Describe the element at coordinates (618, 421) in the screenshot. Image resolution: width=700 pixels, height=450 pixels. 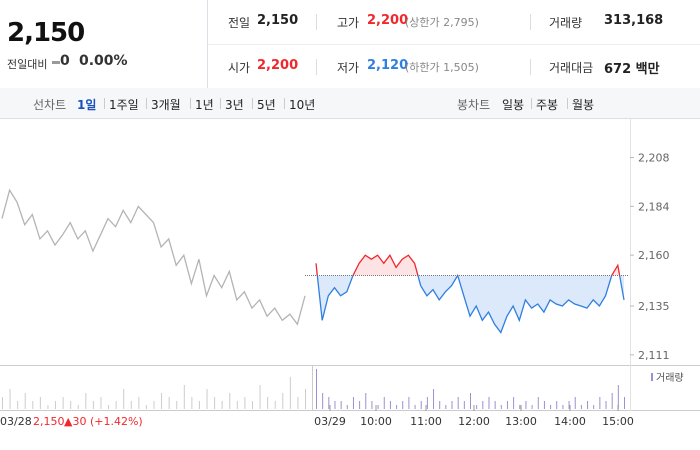
I see `x-tick-label: 15:00` at that location.